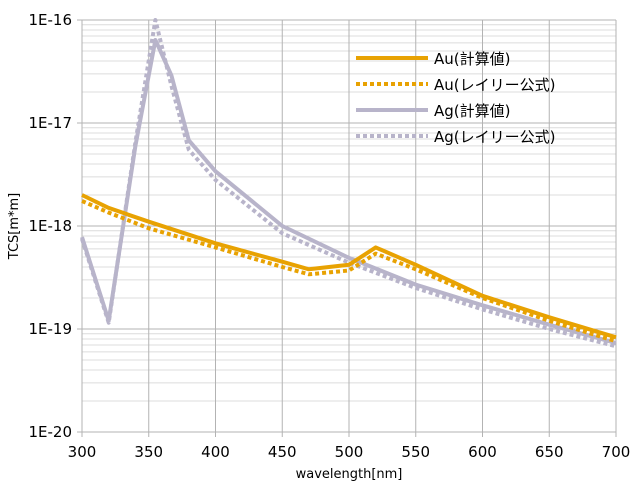  Describe the element at coordinates (472, 111) in the screenshot. I see `legend-label: Ag(計算値)` at that location.